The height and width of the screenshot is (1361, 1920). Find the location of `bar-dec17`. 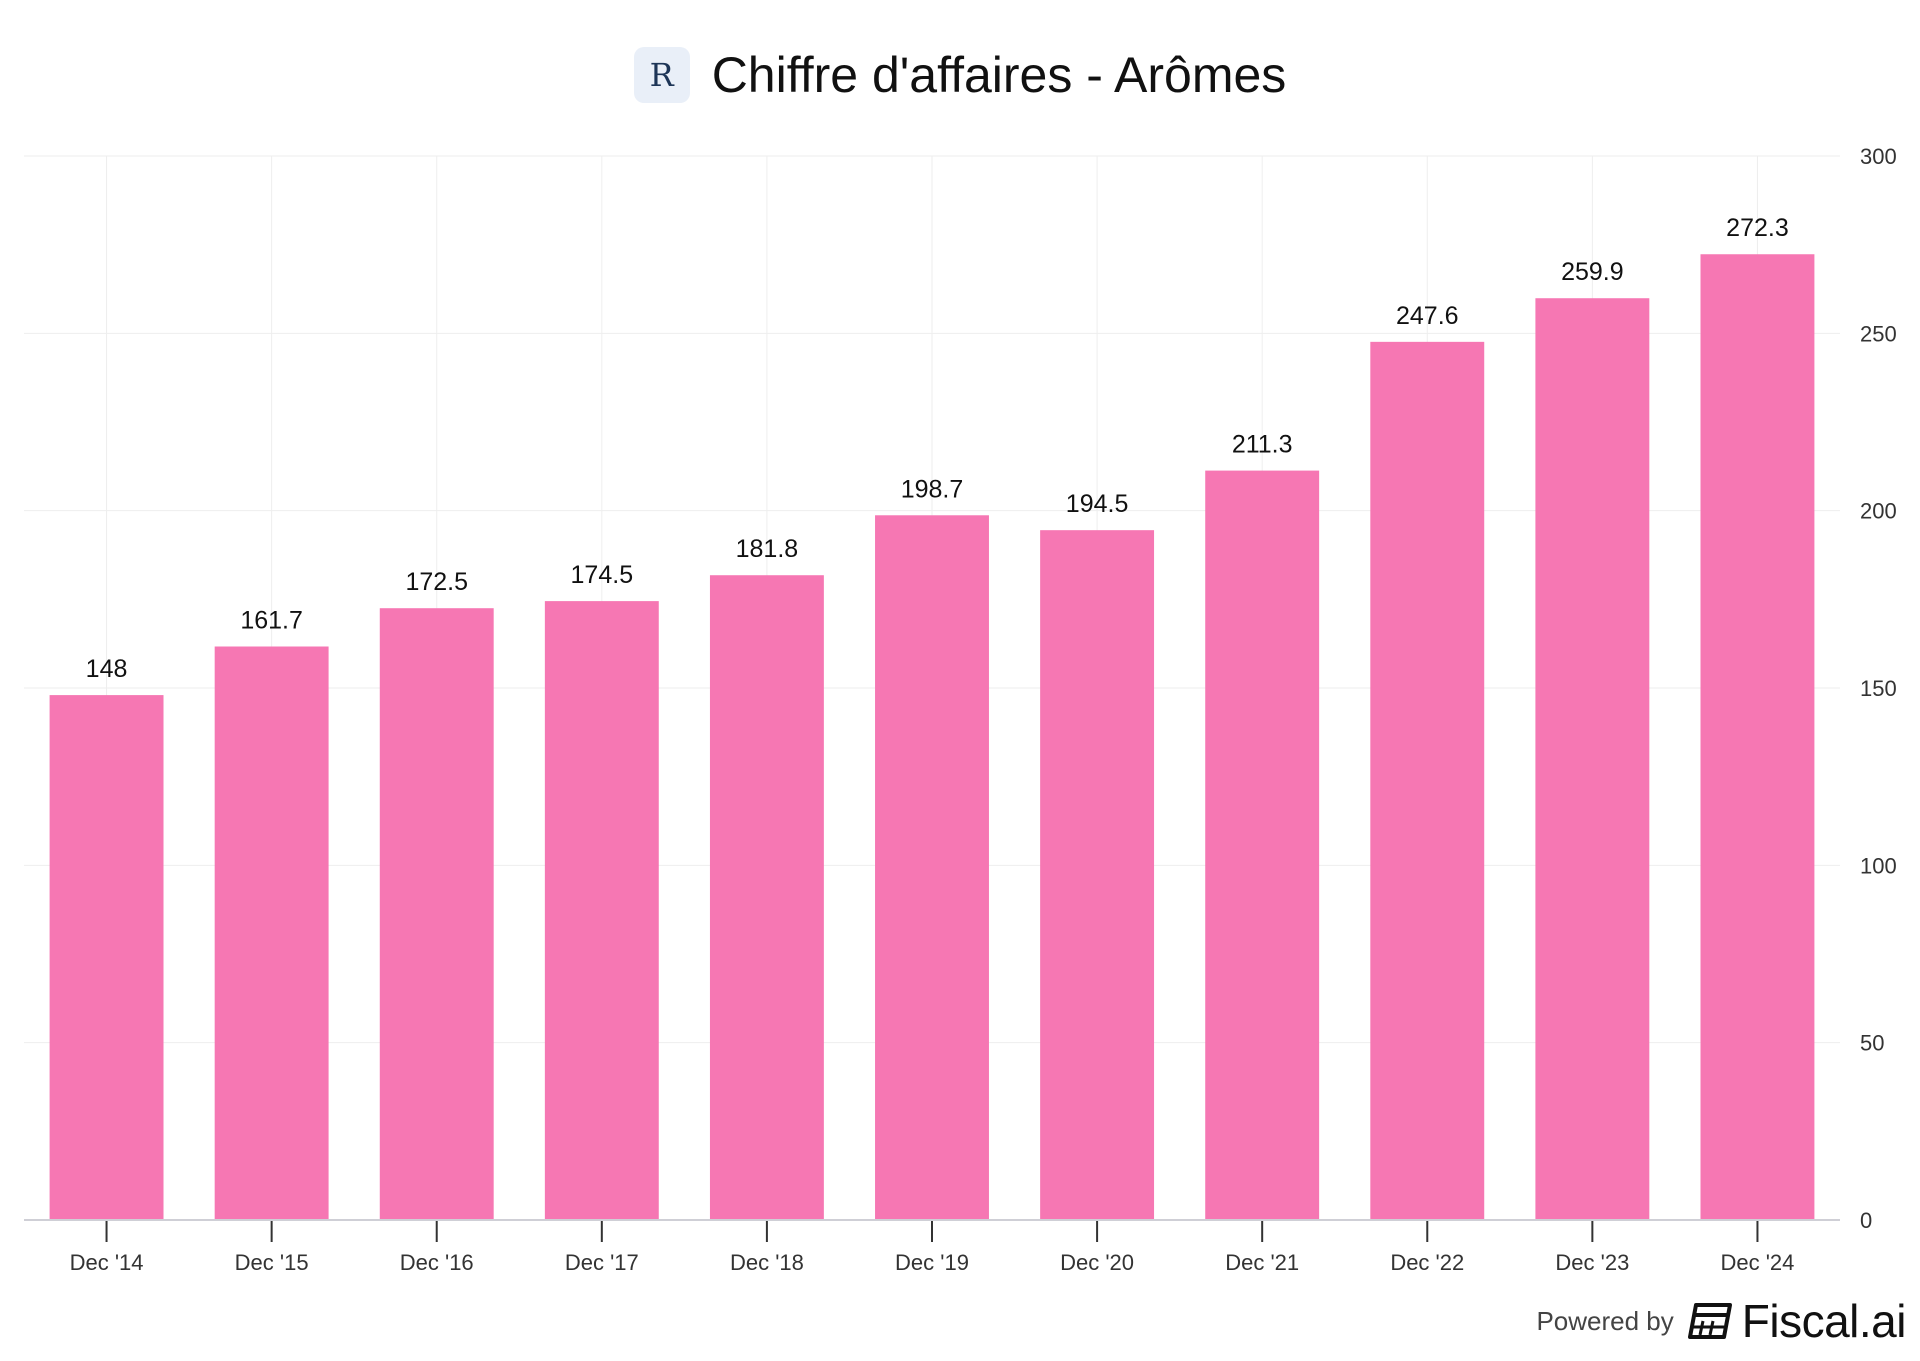

bar-dec17 is located at coordinates (601, 910).